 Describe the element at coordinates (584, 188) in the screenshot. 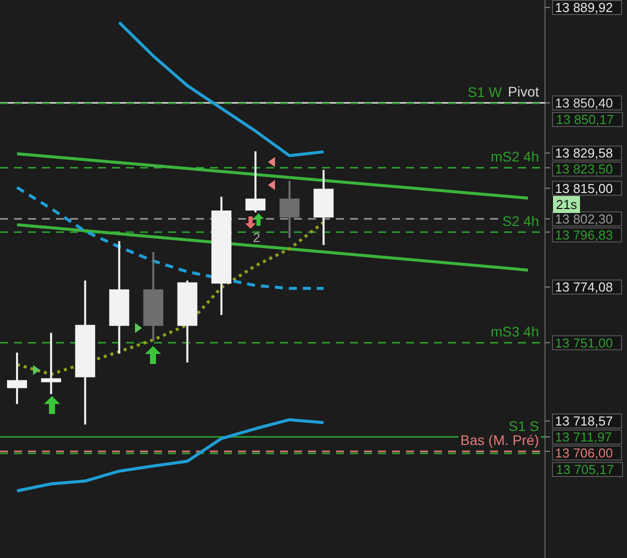

I see `y-tick-label: 13 815,00` at that location.